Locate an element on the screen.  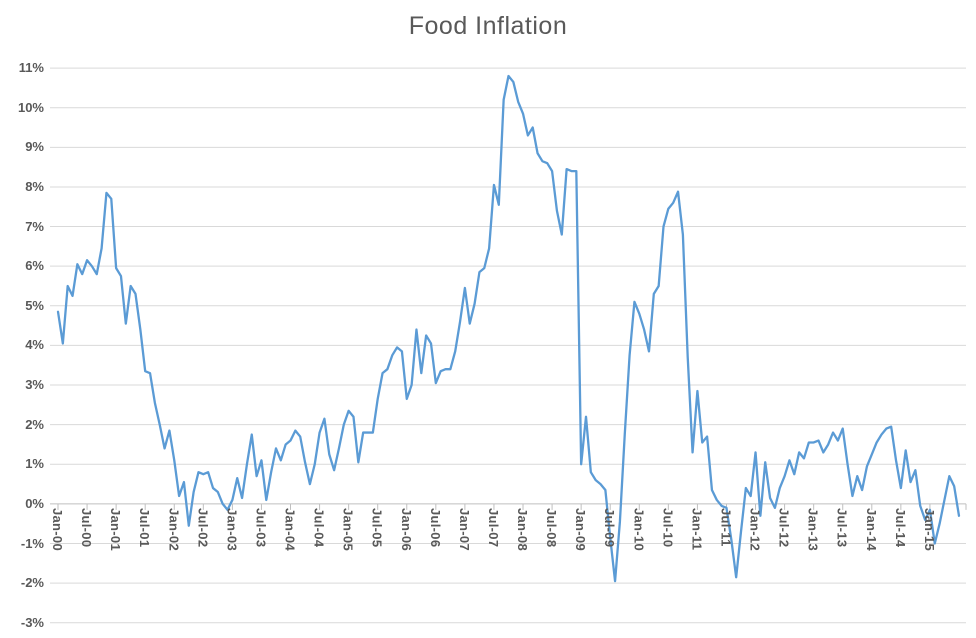
x-tick-label: Jan-06 is located at coordinates (406, 529).